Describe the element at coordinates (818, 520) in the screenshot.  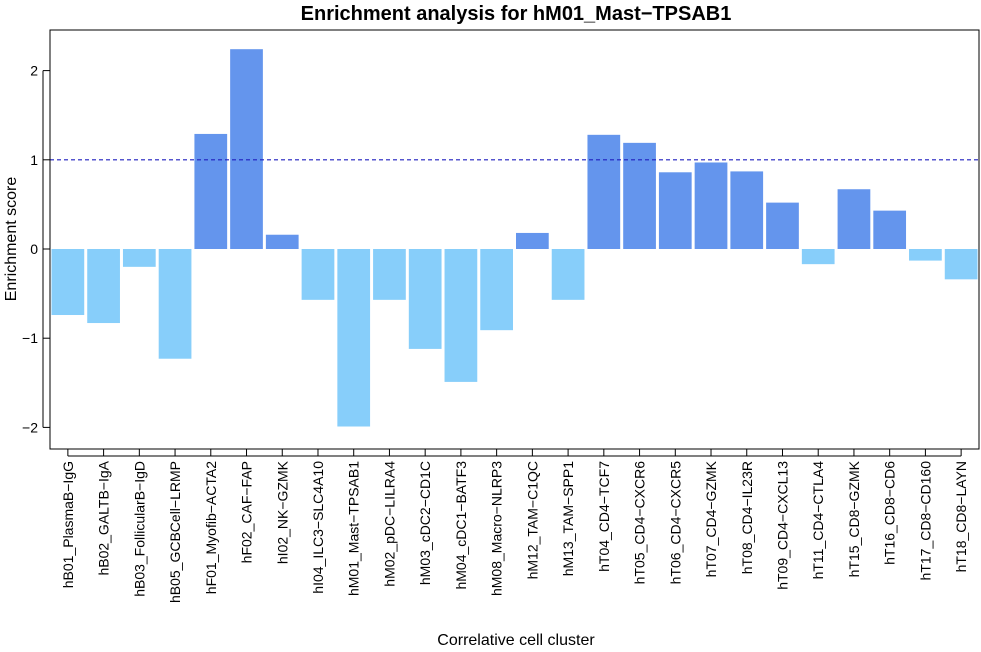
I see `x-tick-label: hT11_CD4−CTLA4` at that location.